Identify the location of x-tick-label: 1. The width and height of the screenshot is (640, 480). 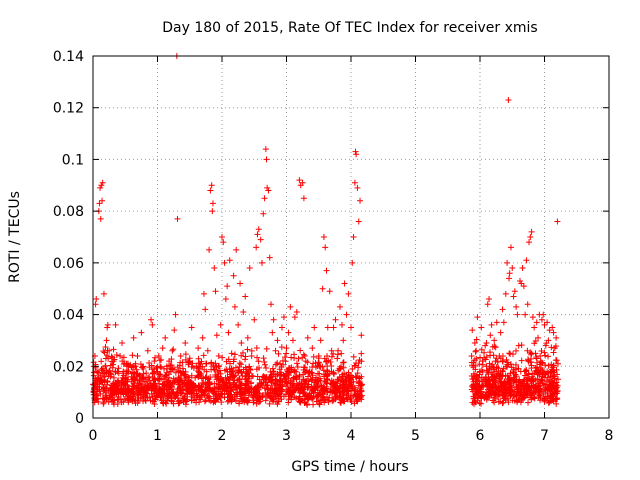
(157, 436).